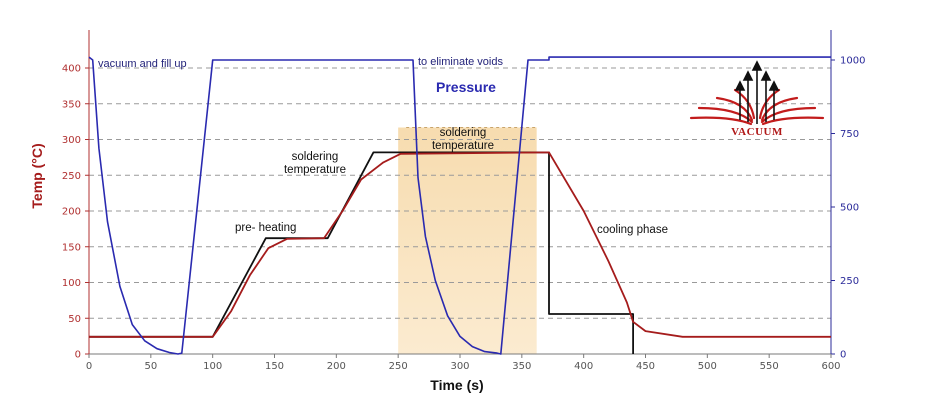 This screenshot has height=407, width=927. Describe the element at coordinates (71, 104) in the screenshot. I see `left-tick-label-350: 350` at that location.